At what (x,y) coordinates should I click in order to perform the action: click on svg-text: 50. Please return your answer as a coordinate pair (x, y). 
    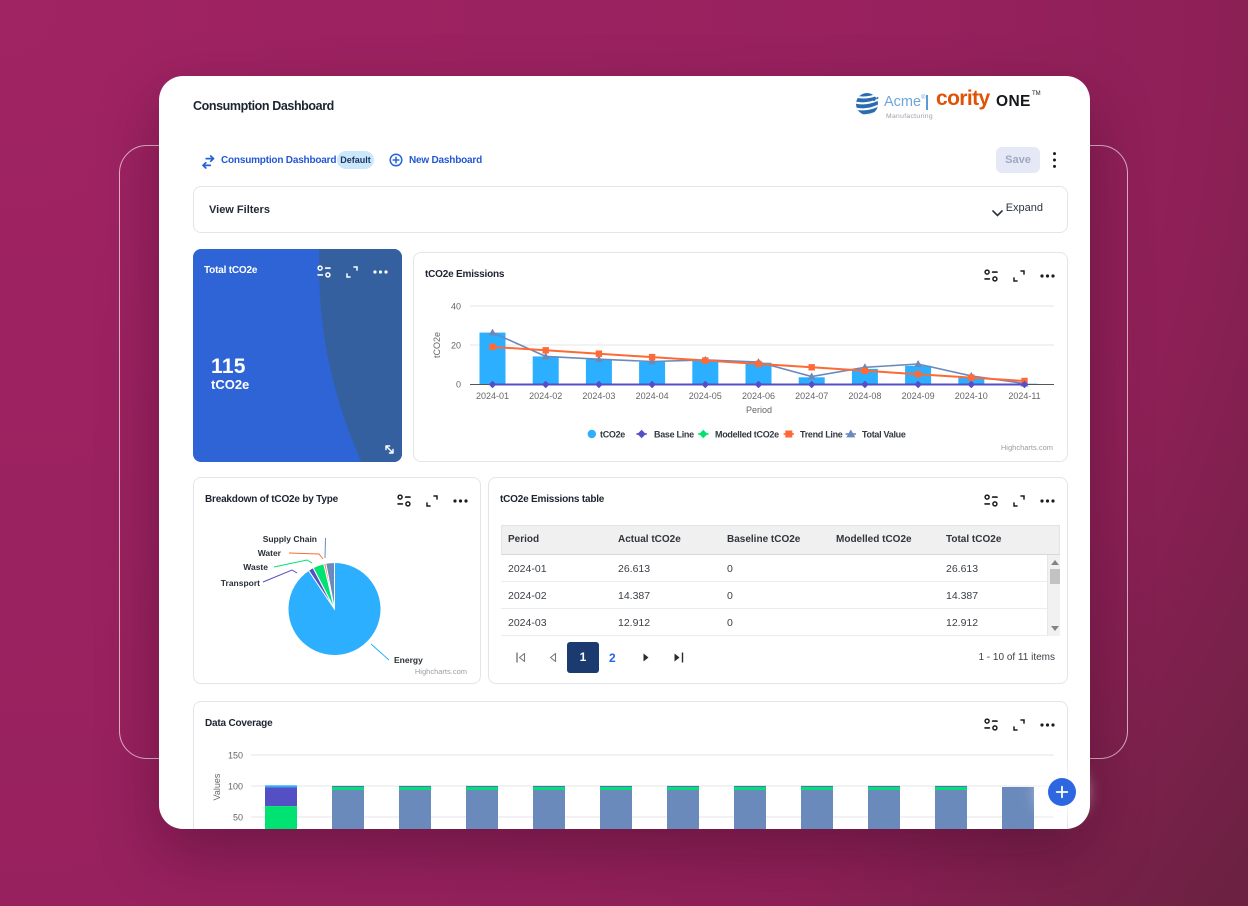
    Looking at the image, I should click on (238, 818).